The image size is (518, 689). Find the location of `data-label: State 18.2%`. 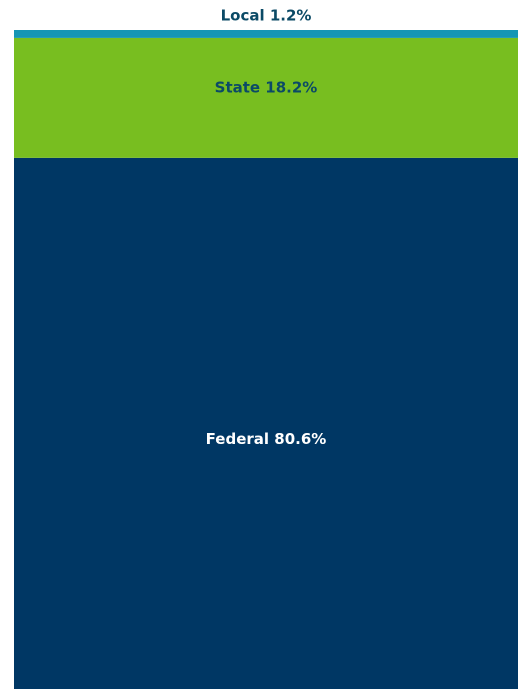

data-label: State 18.2% is located at coordinates (266, 87).